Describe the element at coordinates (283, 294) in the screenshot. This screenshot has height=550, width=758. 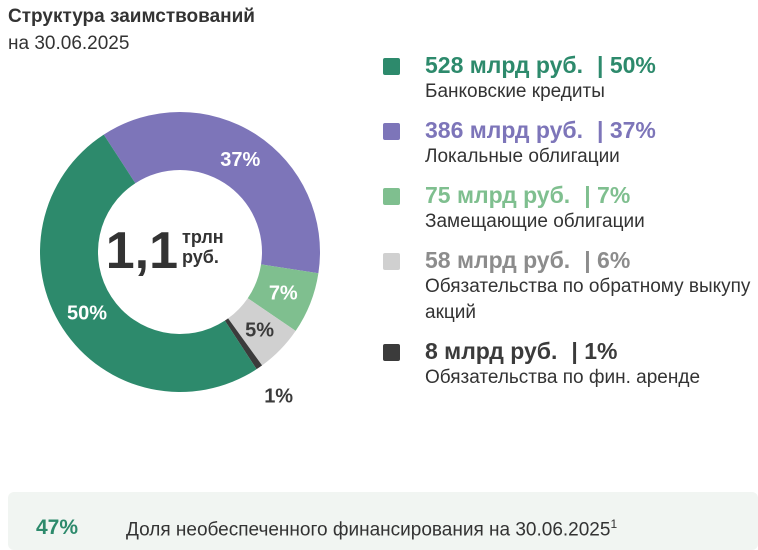
I see `slice-label: 7%` at that location.